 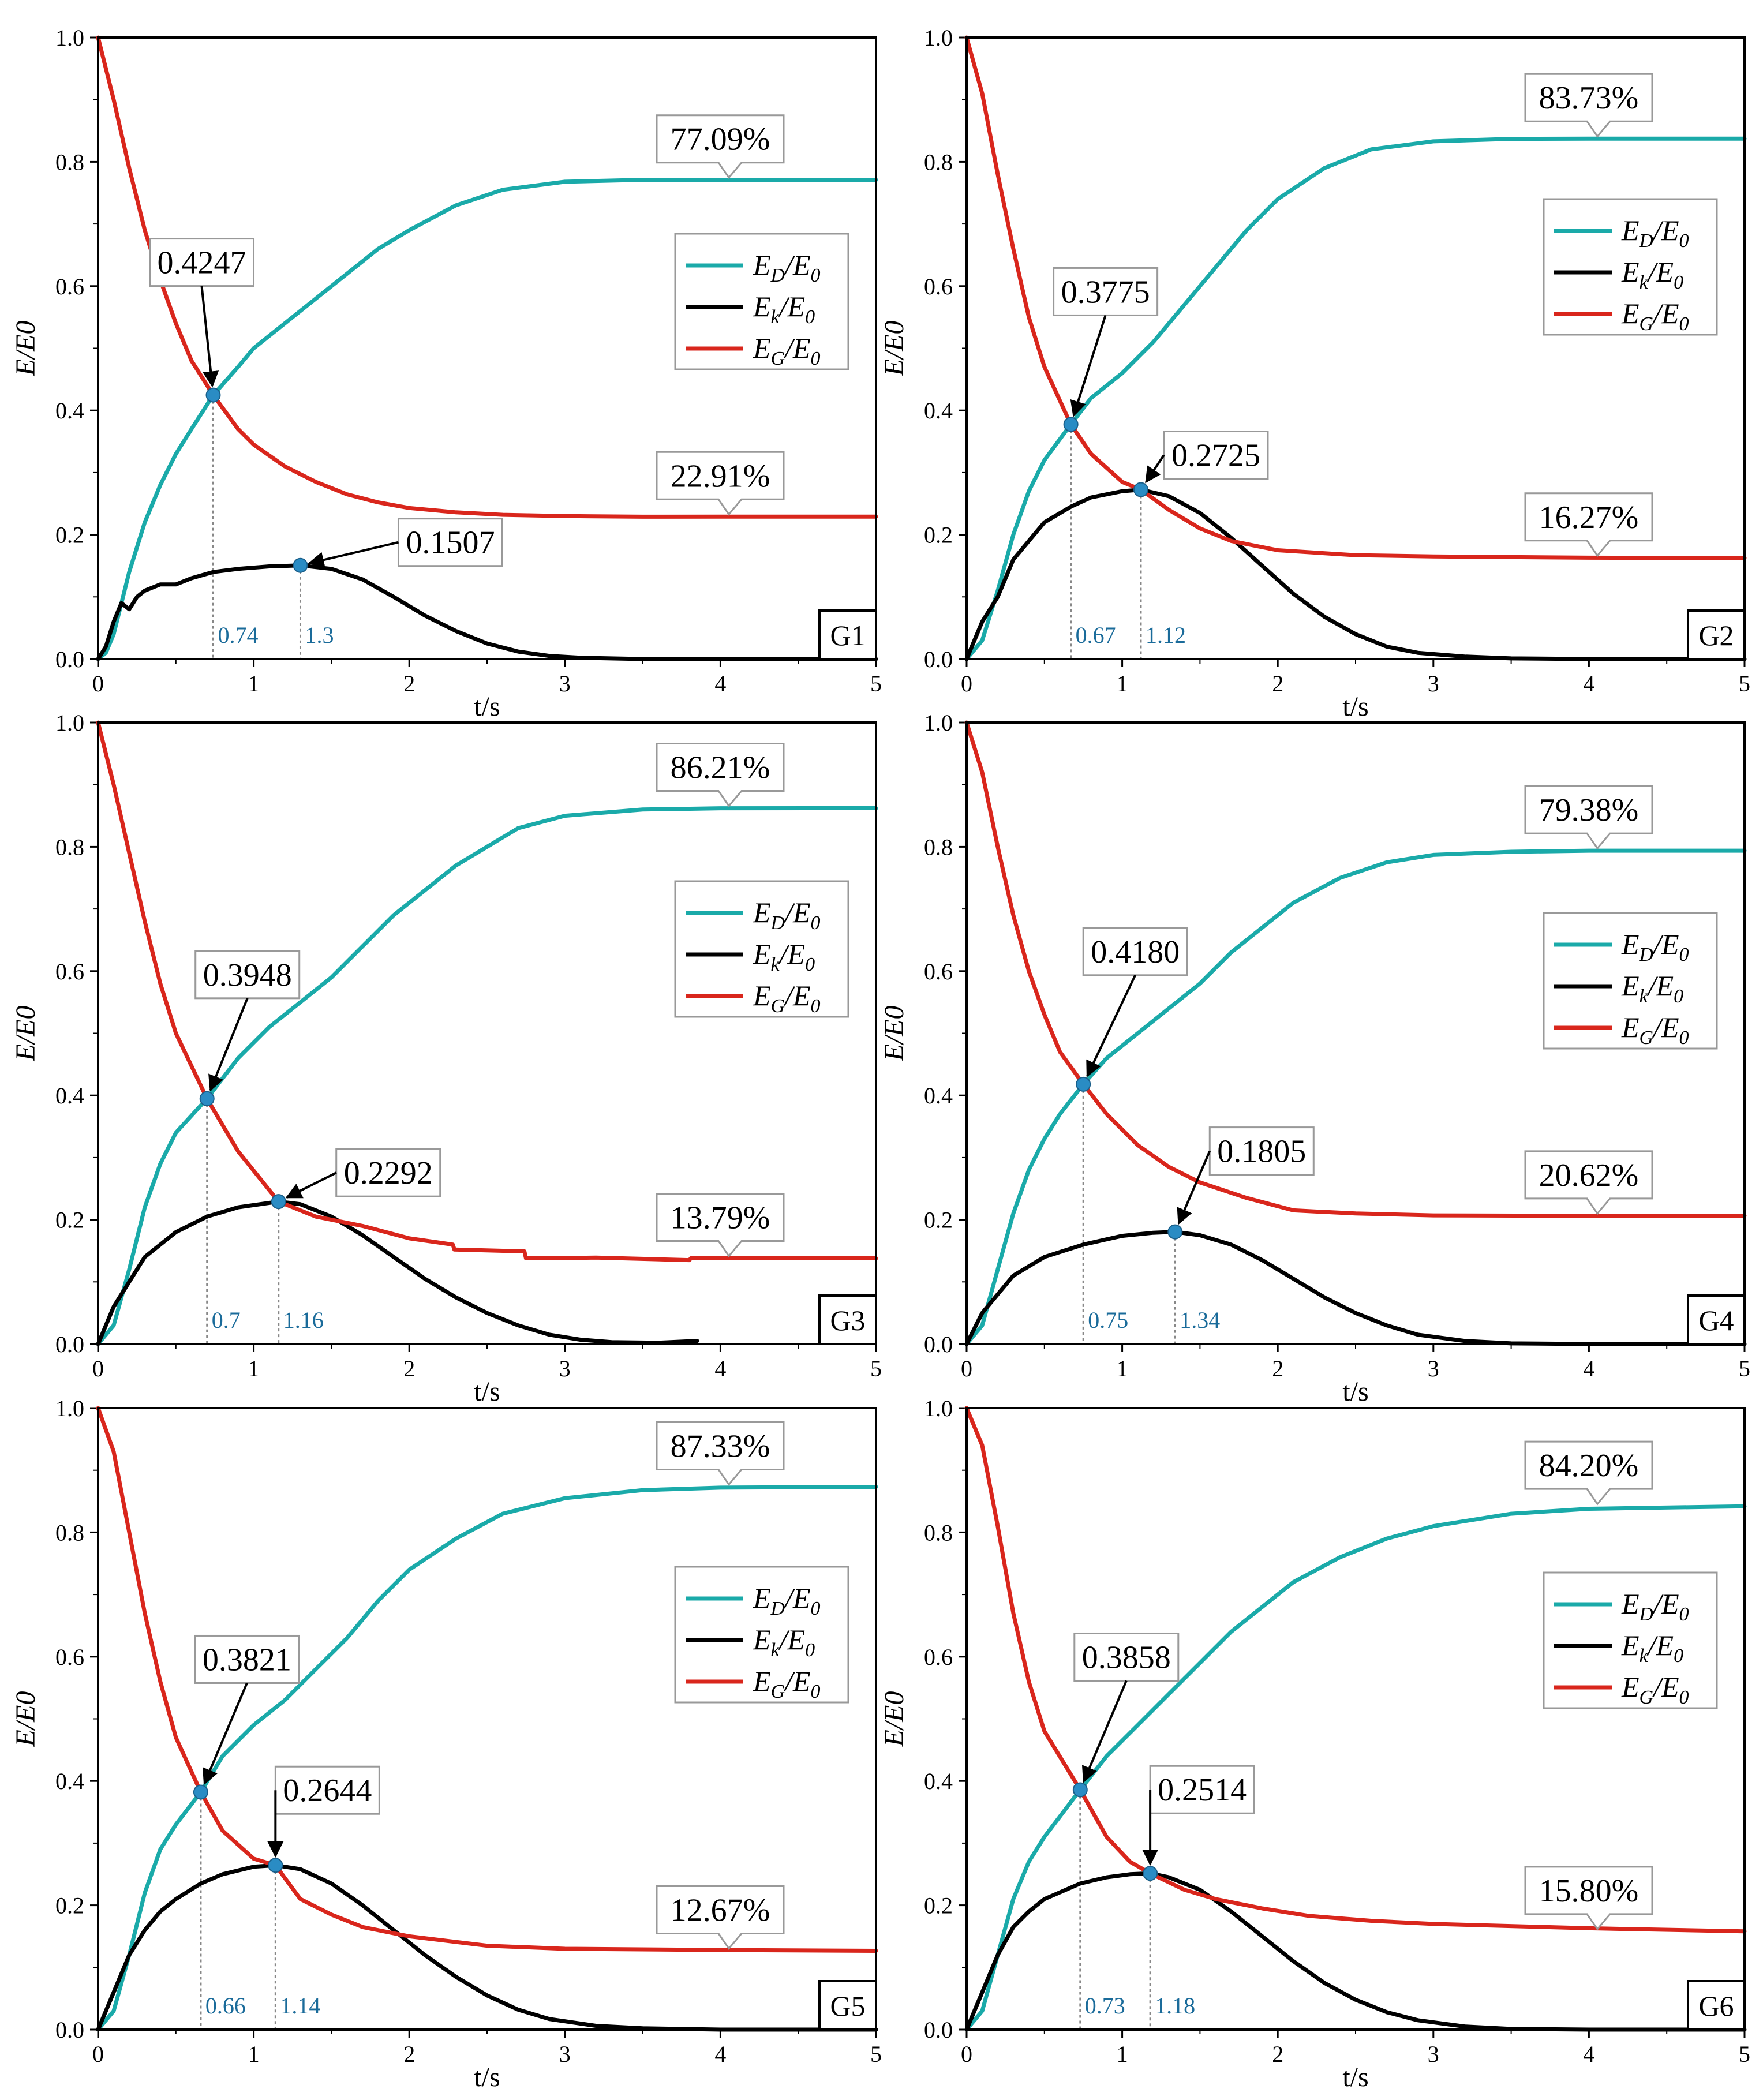 What do you see at coordinates (720, 768) in the screenshot?
I see `percent-label: 86.21%` at bounding box center [720, 768].